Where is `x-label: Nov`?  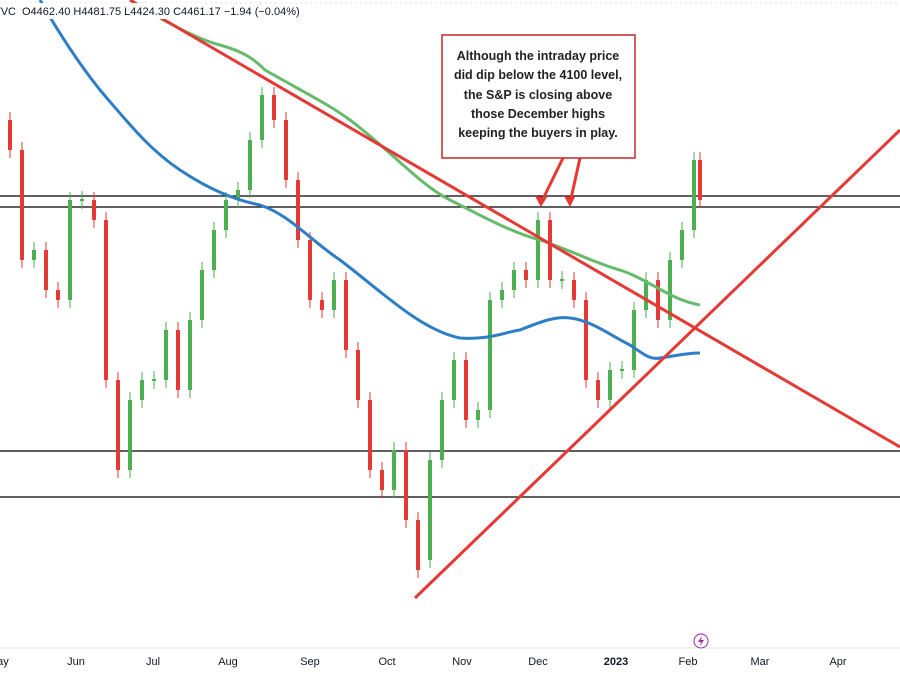
x-label: Nov is located at coordinates (462, 662).